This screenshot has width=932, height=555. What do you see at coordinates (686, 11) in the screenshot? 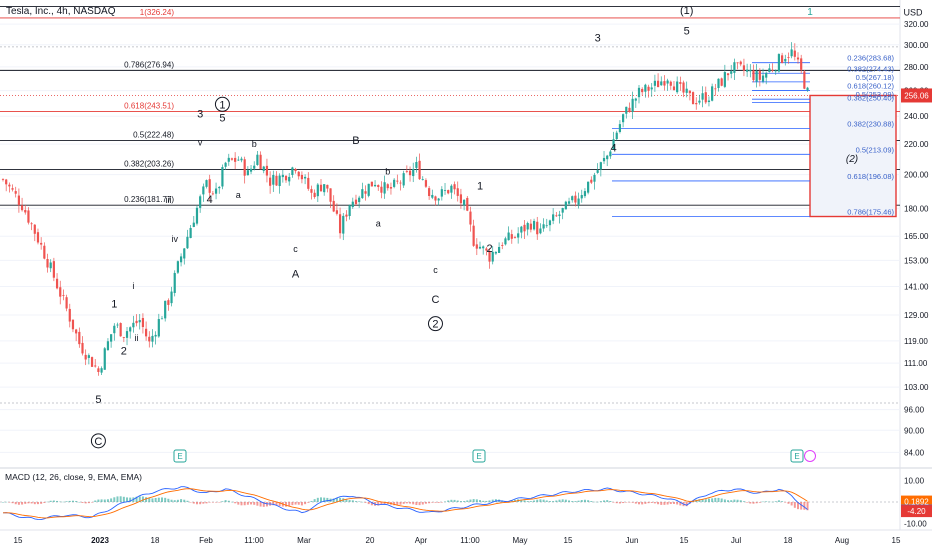
I see `wave-label: (1)` at bounding box center [686, 11].